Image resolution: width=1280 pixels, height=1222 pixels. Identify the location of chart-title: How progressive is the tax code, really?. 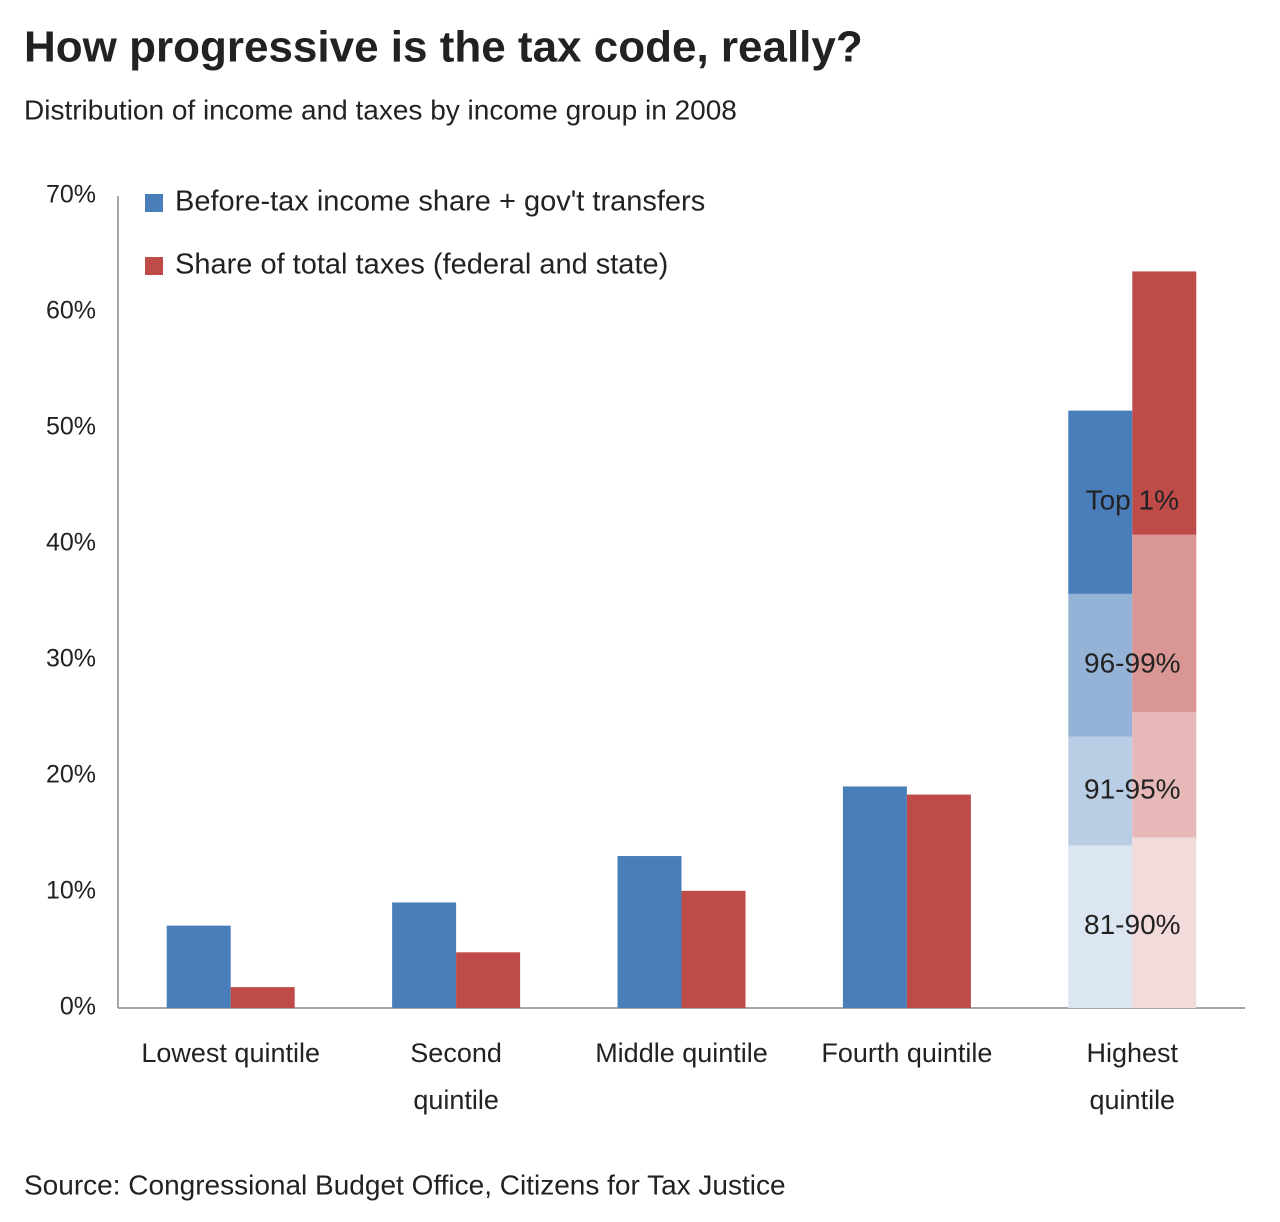
(443, 47).